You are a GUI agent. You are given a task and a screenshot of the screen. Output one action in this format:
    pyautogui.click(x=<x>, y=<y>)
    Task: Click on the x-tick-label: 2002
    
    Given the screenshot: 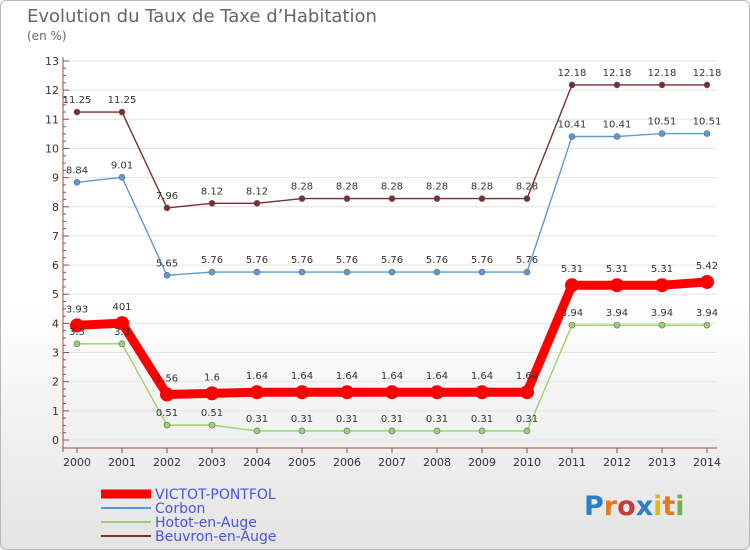 What is the action you would take?
    pyautogui.click(x=167, y=462)
    